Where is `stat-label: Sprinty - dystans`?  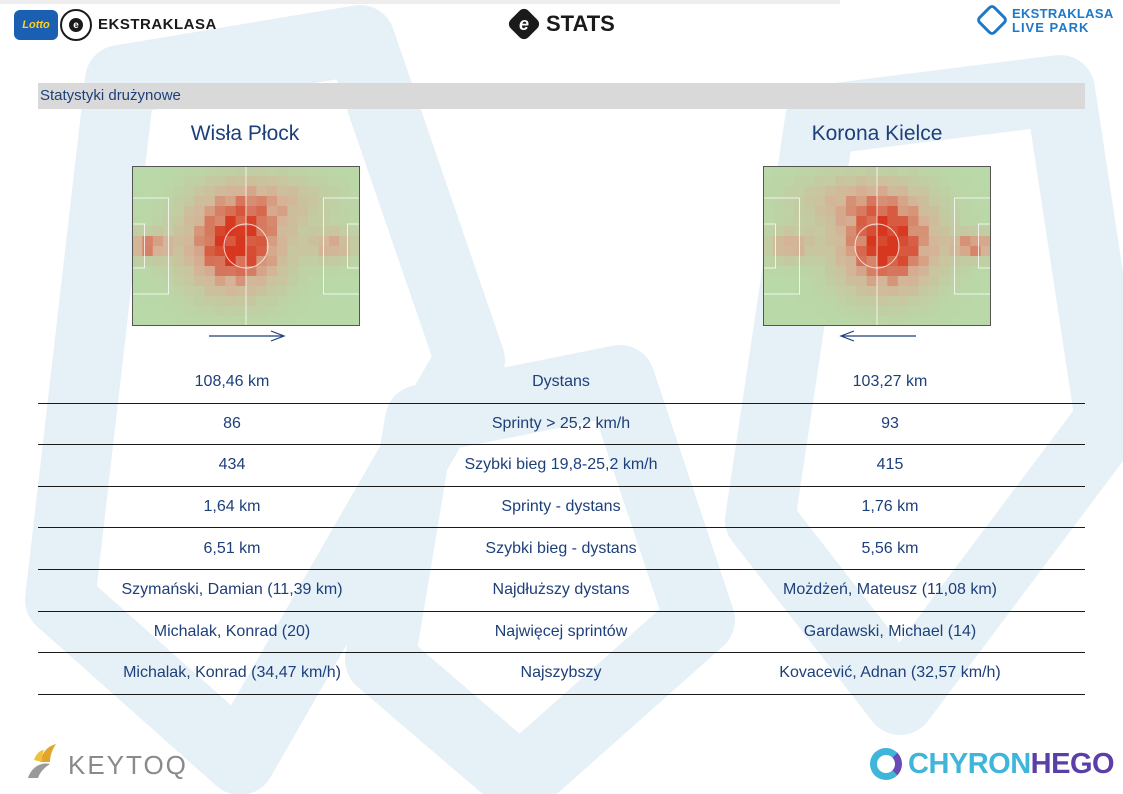
stat-label: Sprinty - dystans is located at coordinates (561, 507).